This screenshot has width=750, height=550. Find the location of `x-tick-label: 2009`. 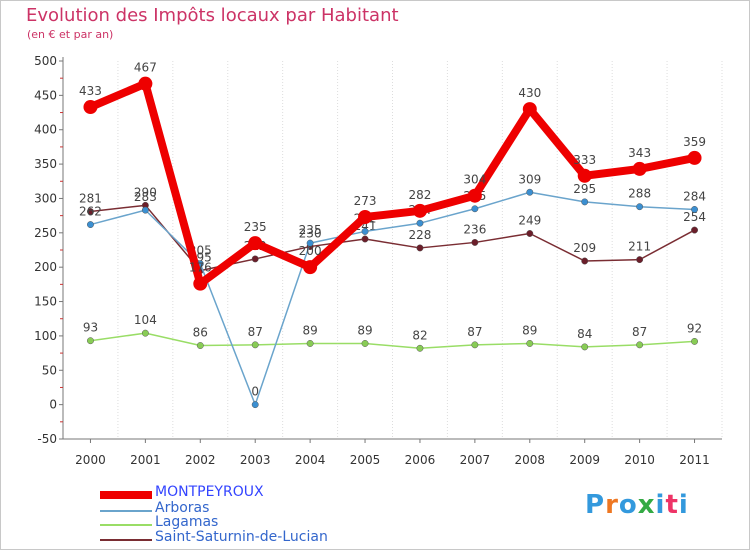

x-tick-label: 2009 is located at coordinates (584, 460).